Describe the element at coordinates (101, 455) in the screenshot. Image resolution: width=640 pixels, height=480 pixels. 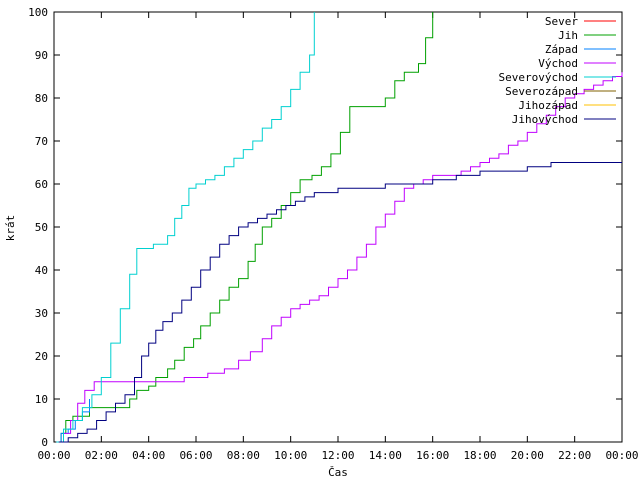
I see `x-tick-label: 02:00` at that location.